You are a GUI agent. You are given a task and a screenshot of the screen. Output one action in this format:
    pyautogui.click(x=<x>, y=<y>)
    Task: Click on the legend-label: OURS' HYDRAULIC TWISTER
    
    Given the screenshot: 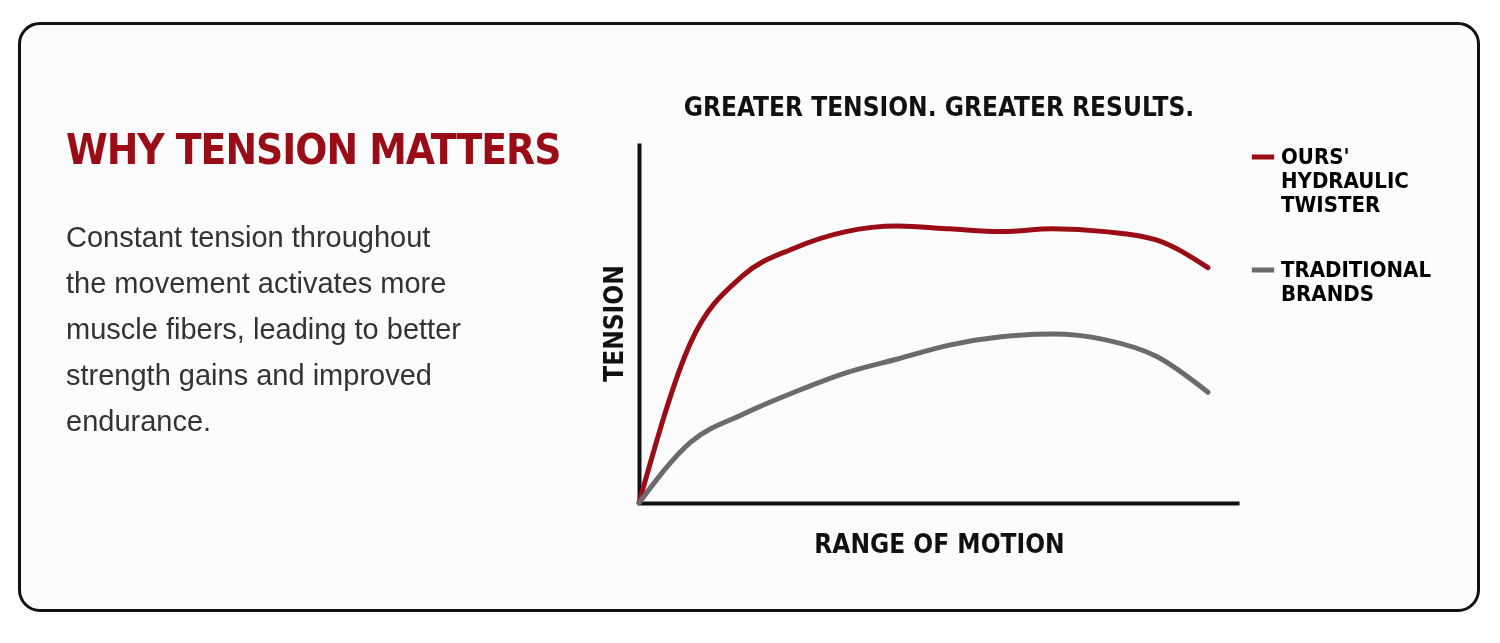 What is the action you would take?
    pyautogui.click(x=1345, y=180)
    